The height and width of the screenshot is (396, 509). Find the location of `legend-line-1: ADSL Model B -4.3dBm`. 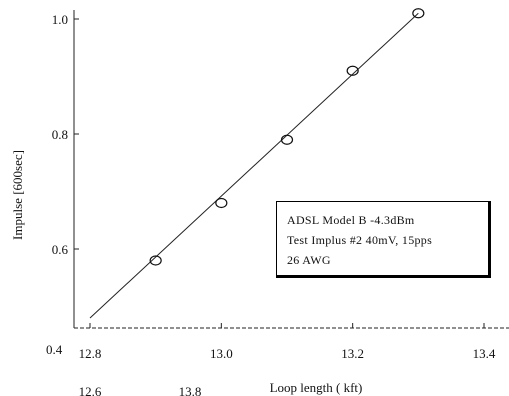

legend-line-1: ADSL Model B -4.3dBm is located at coordinates (351, 220).